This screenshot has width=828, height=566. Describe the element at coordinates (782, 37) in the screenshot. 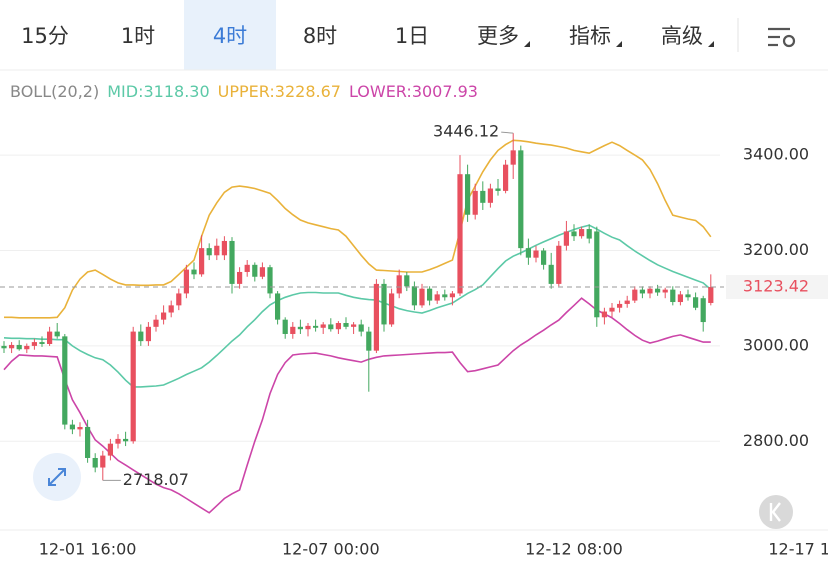

I see `settings-icon` at that location.